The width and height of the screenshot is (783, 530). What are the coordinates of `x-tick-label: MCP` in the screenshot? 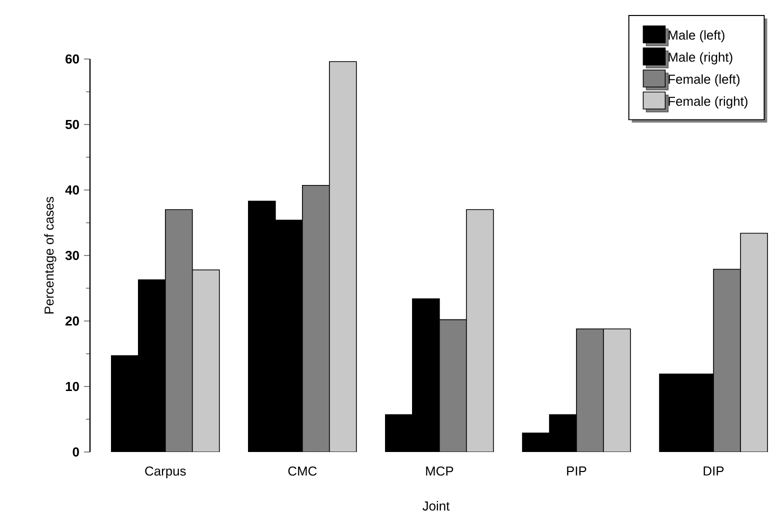 It's located at (440, 471).